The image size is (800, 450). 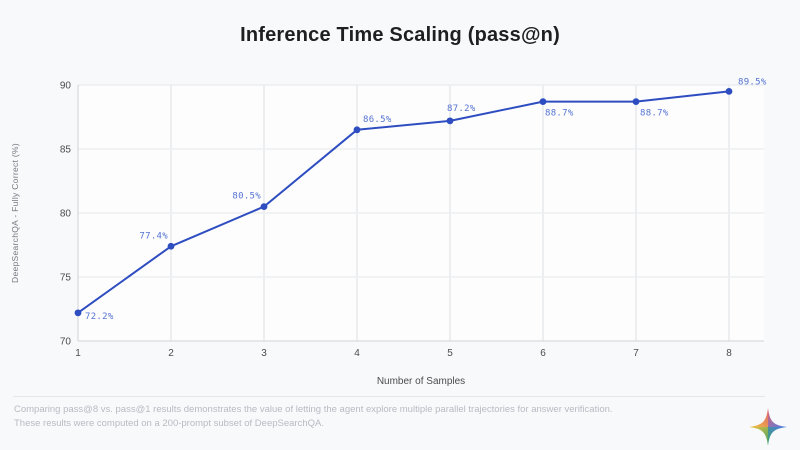 I want to click on svg-text: 75, so click(x=66, y=278).